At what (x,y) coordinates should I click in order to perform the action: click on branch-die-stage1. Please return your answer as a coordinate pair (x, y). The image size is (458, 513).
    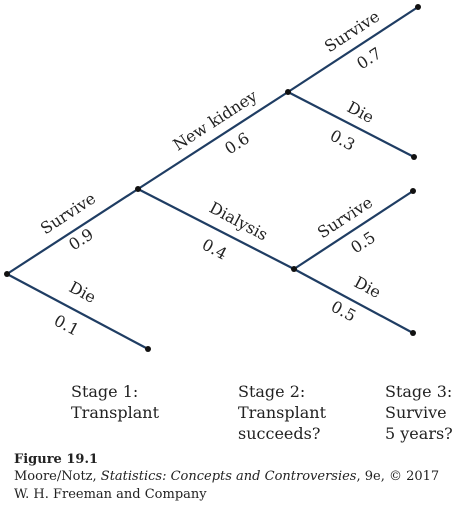
    Looking at the image, I should click on (77, 311).